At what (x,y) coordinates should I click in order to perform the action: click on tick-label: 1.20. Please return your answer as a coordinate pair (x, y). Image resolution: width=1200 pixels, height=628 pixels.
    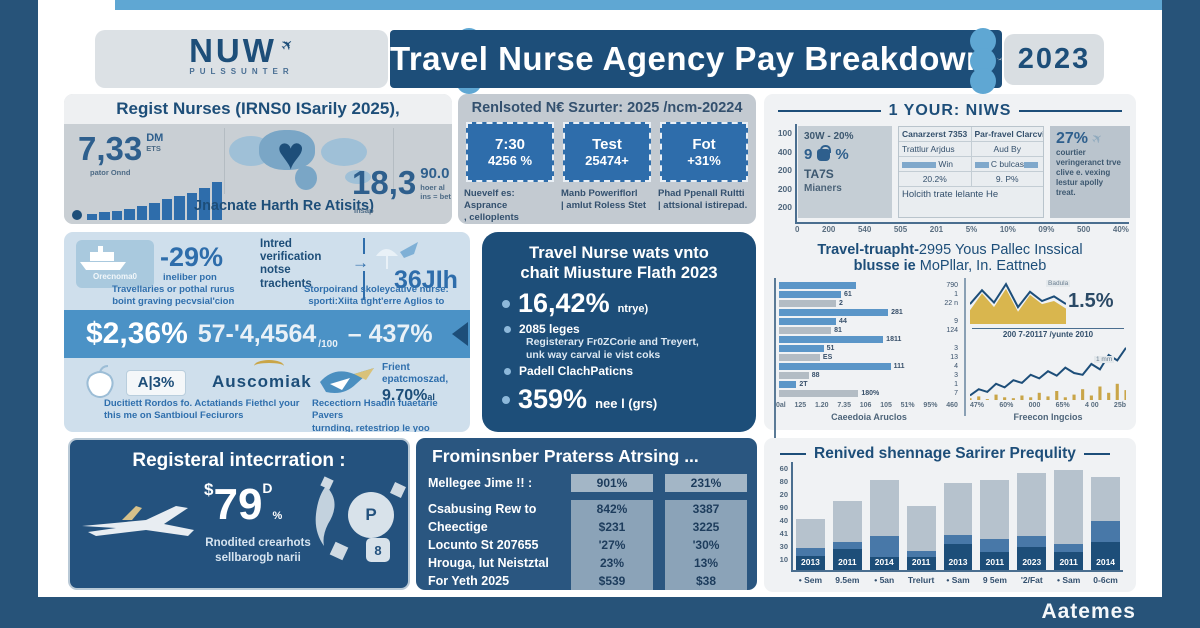
    Looking at the image, I should click on (821, 405).